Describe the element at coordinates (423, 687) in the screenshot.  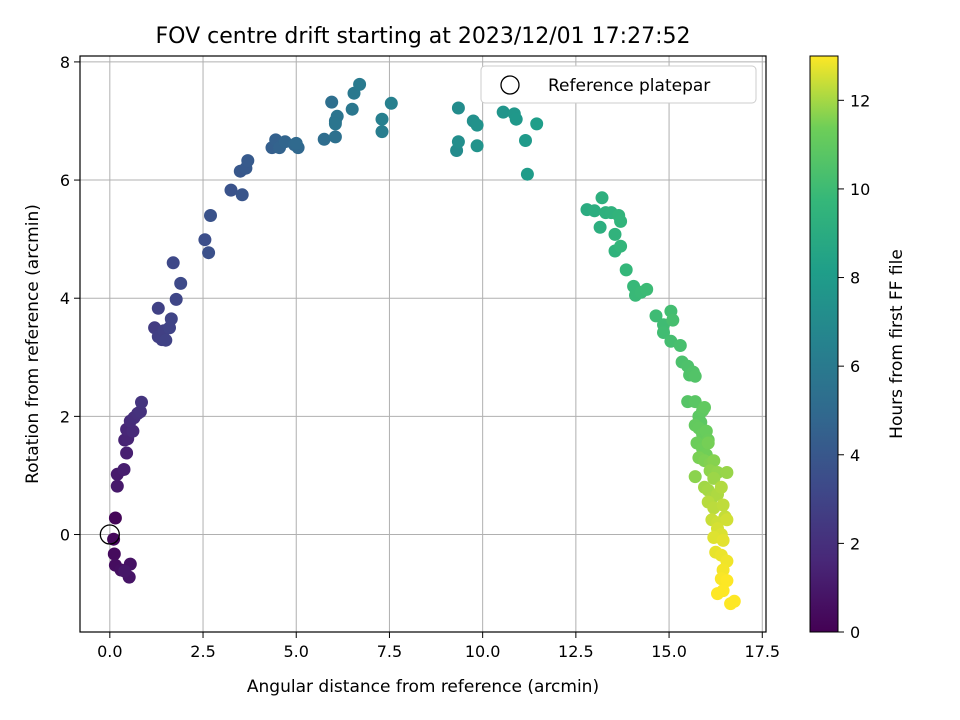
I see `x-axis-label: Angular distance from reference (arcmin)` at that location.